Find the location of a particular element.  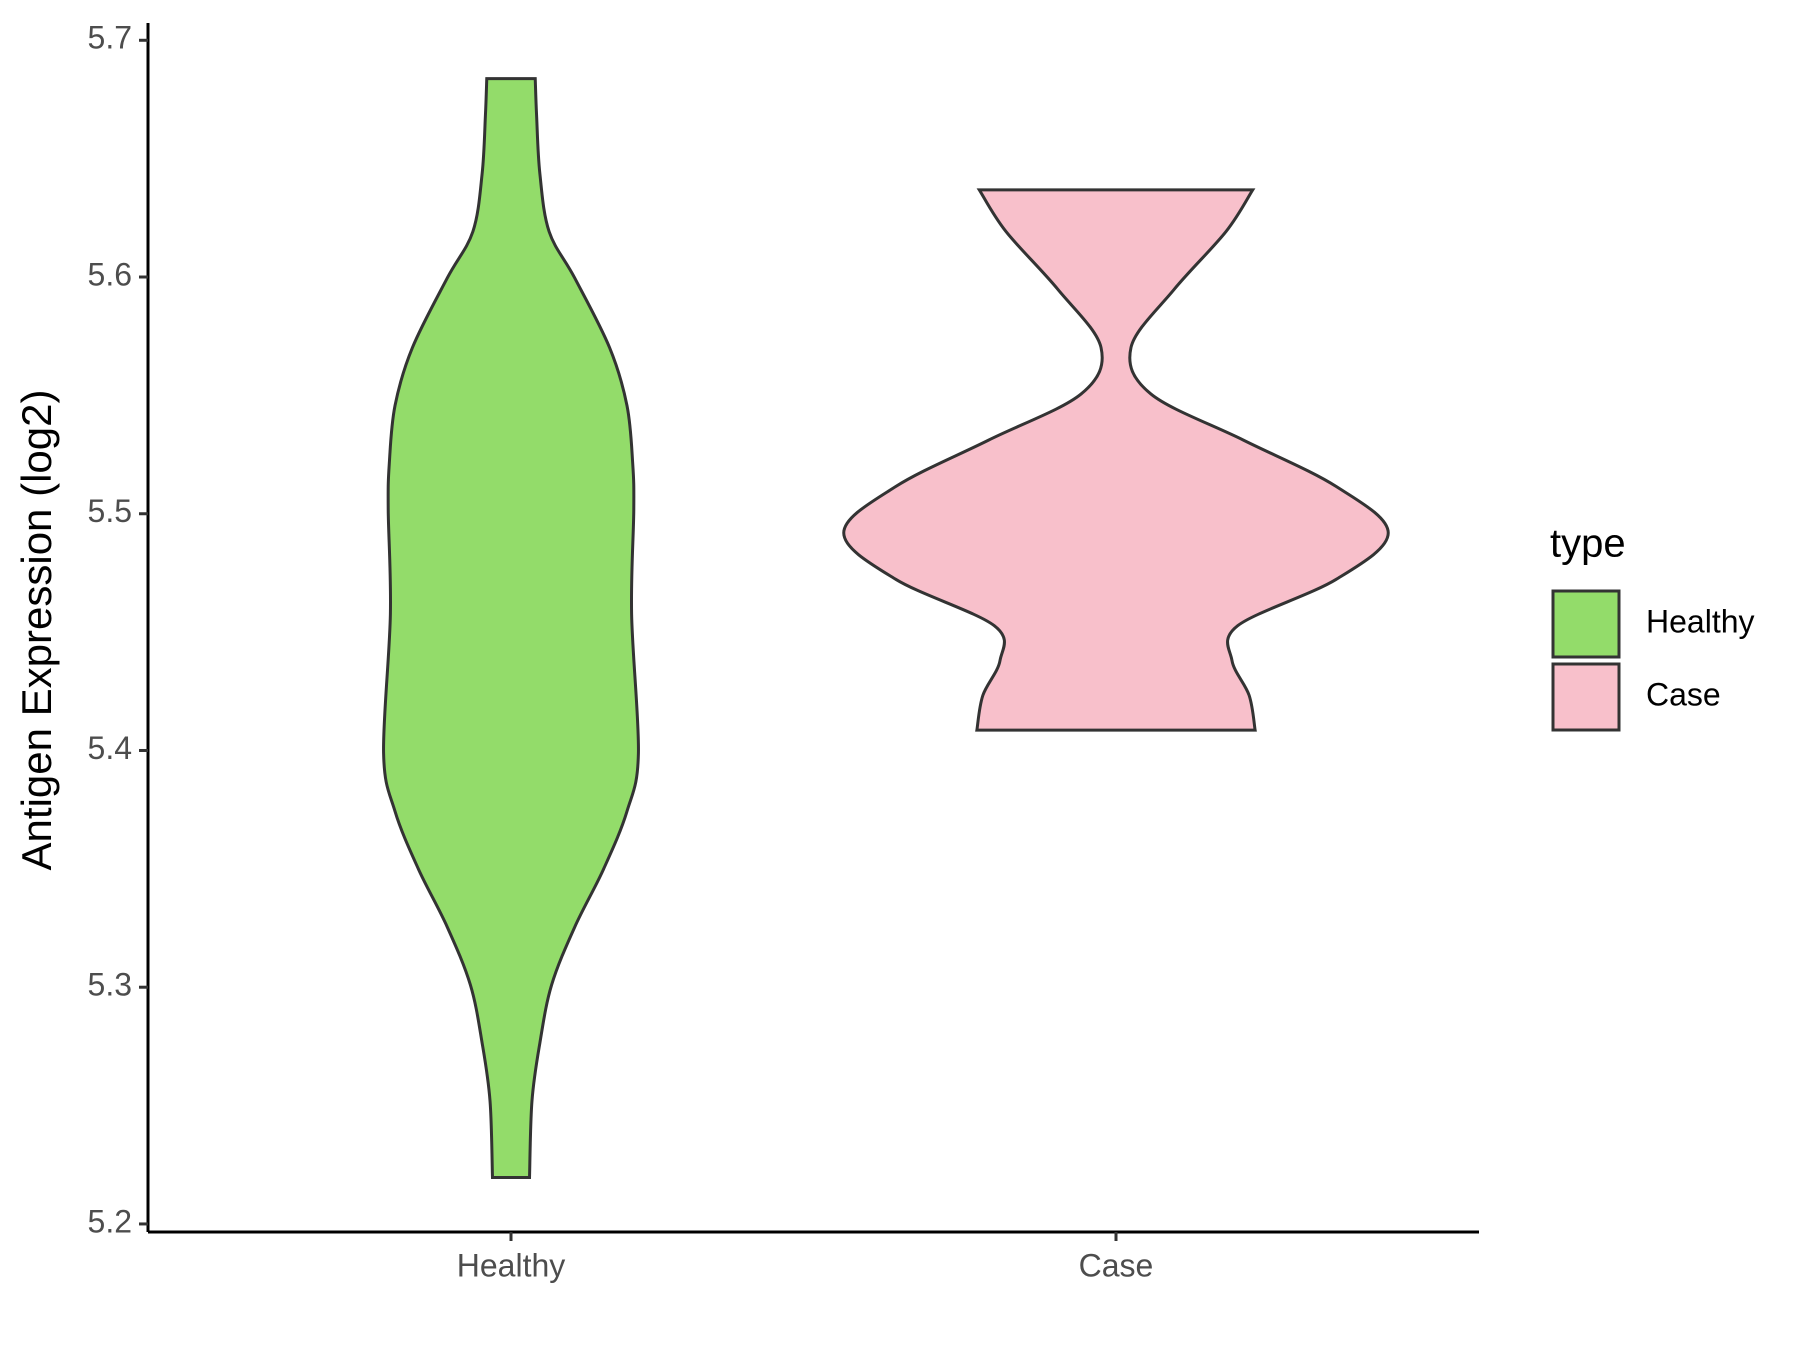

y-tick-label: 5.3 is located at coordinates (110, 985).